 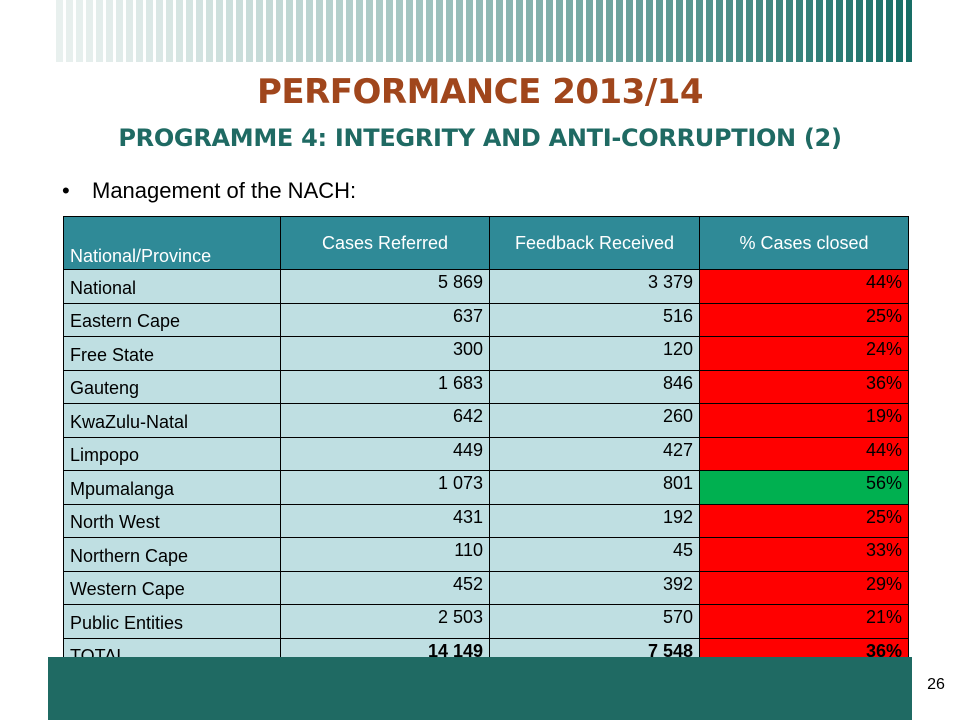 I want to click on cell-feedback-received: 192, so click(x=594, y=520).